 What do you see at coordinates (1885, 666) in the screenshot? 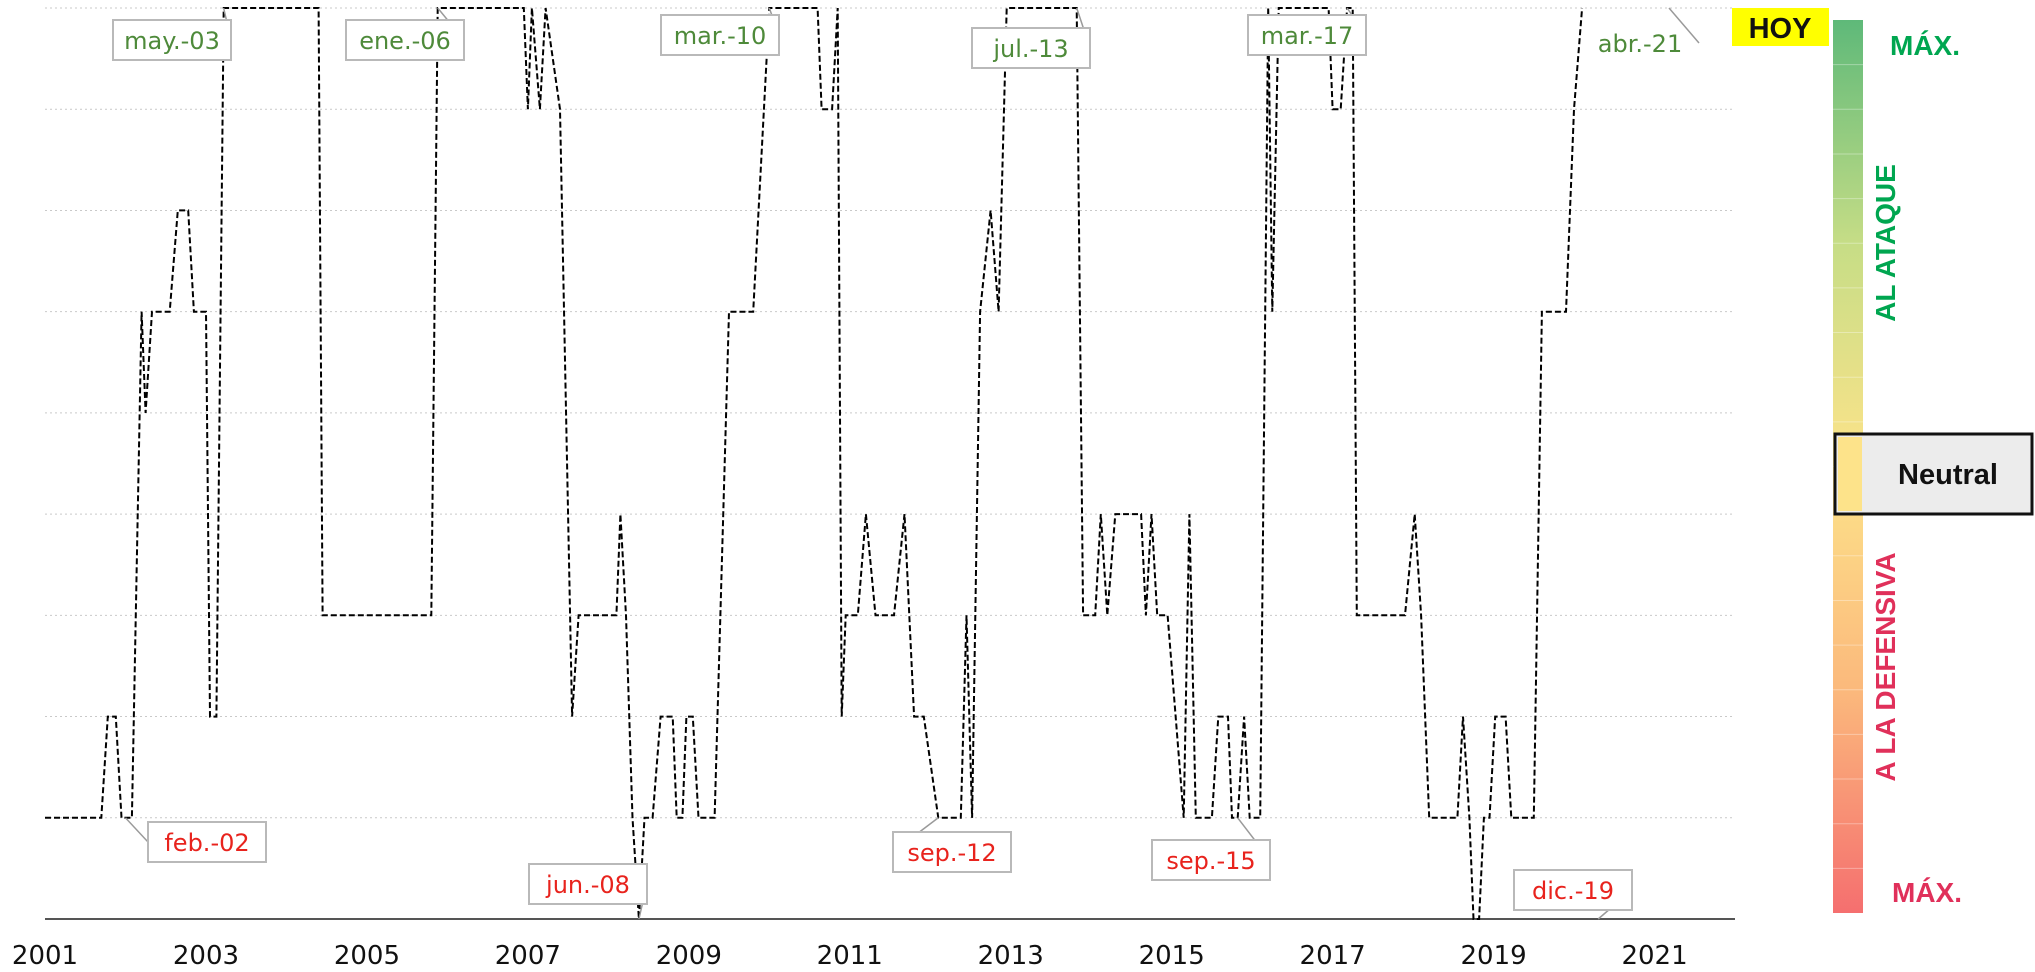
I see `scale-defense-label: A LA DEFENSIVA` at bounding box center [1885, 666].